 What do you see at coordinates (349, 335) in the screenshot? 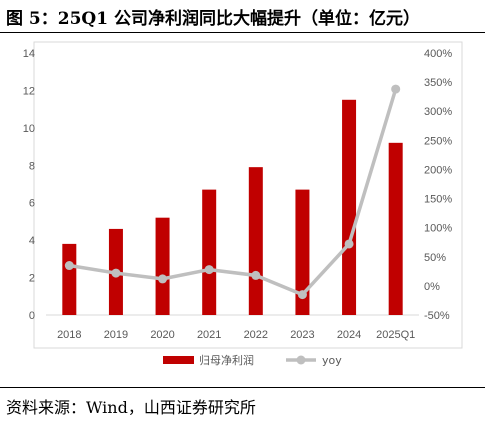
I see `x-tick-label: 2024` at bounding box center [349, 335].